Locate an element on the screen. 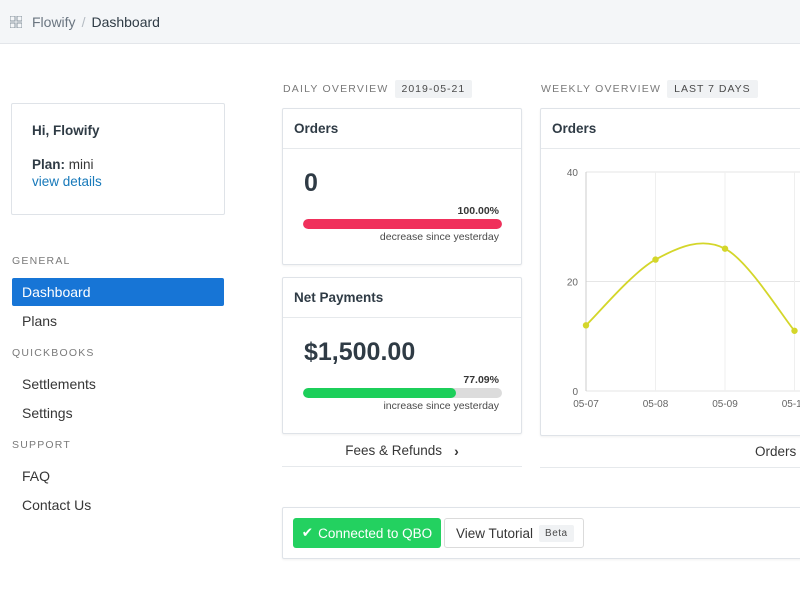 The image size is (800, 600). qbo-action-panel: ✔ Connected to QBO View Tutorial Beta is located at coordinates (541, 533).